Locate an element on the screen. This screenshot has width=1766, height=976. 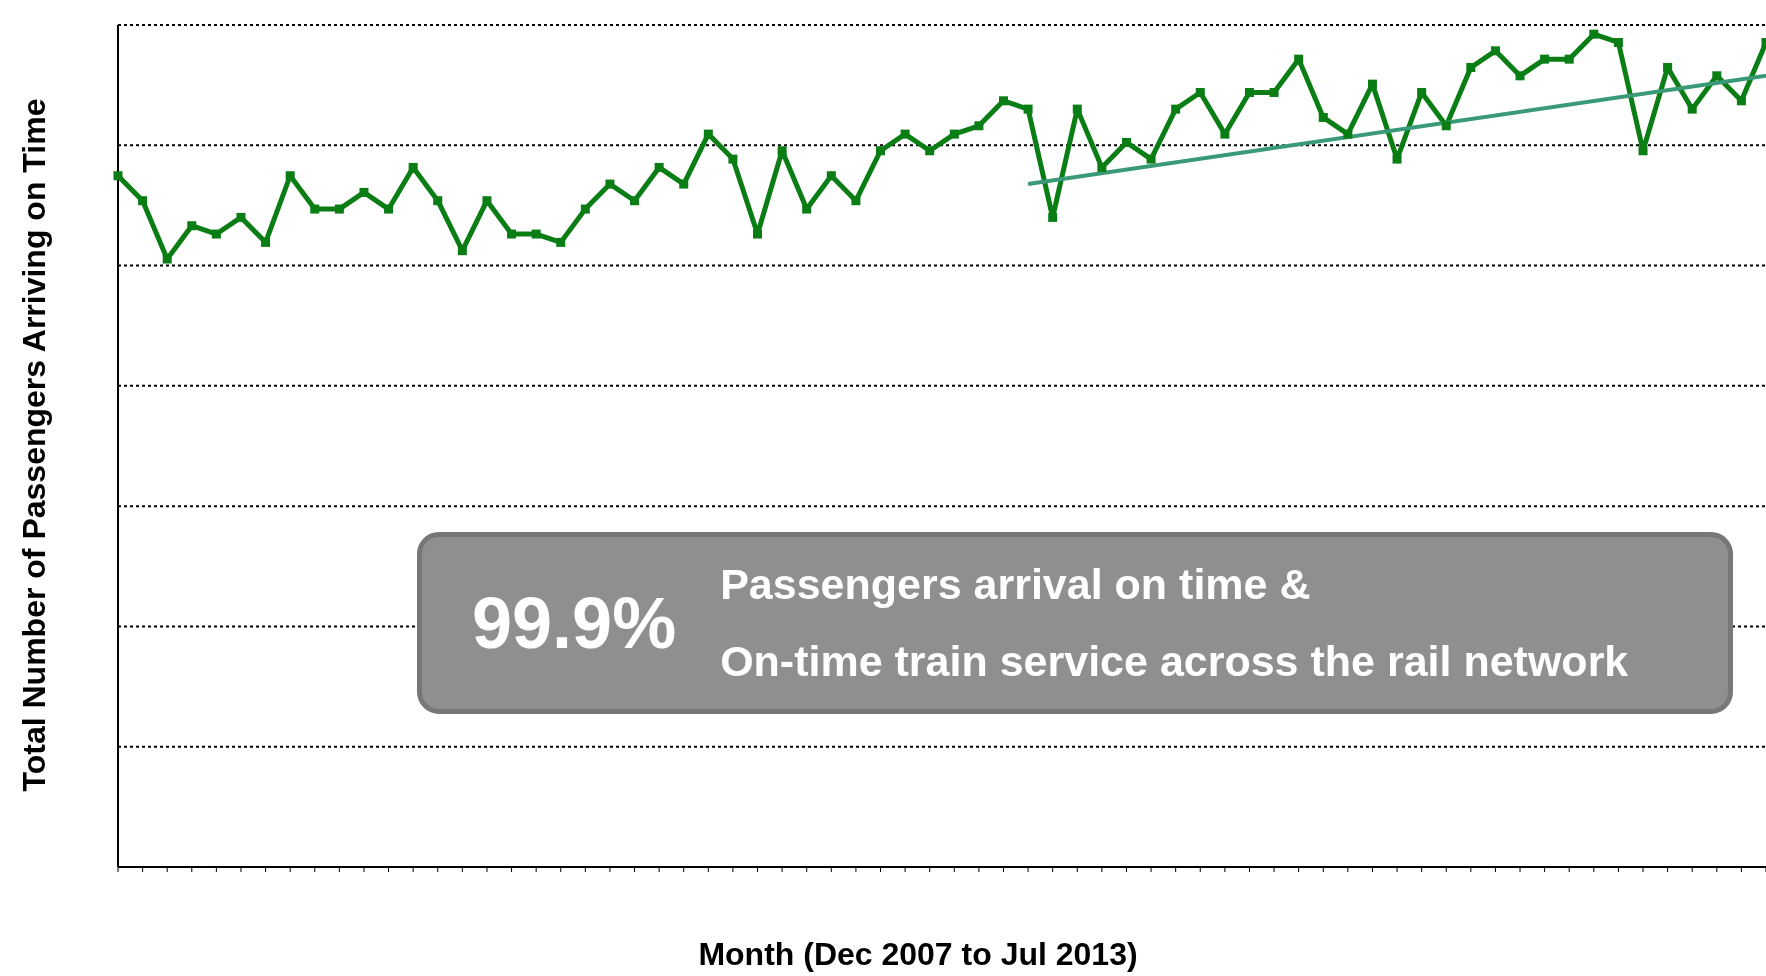
annotation: 99.9% is located at coordinates (574, 623).